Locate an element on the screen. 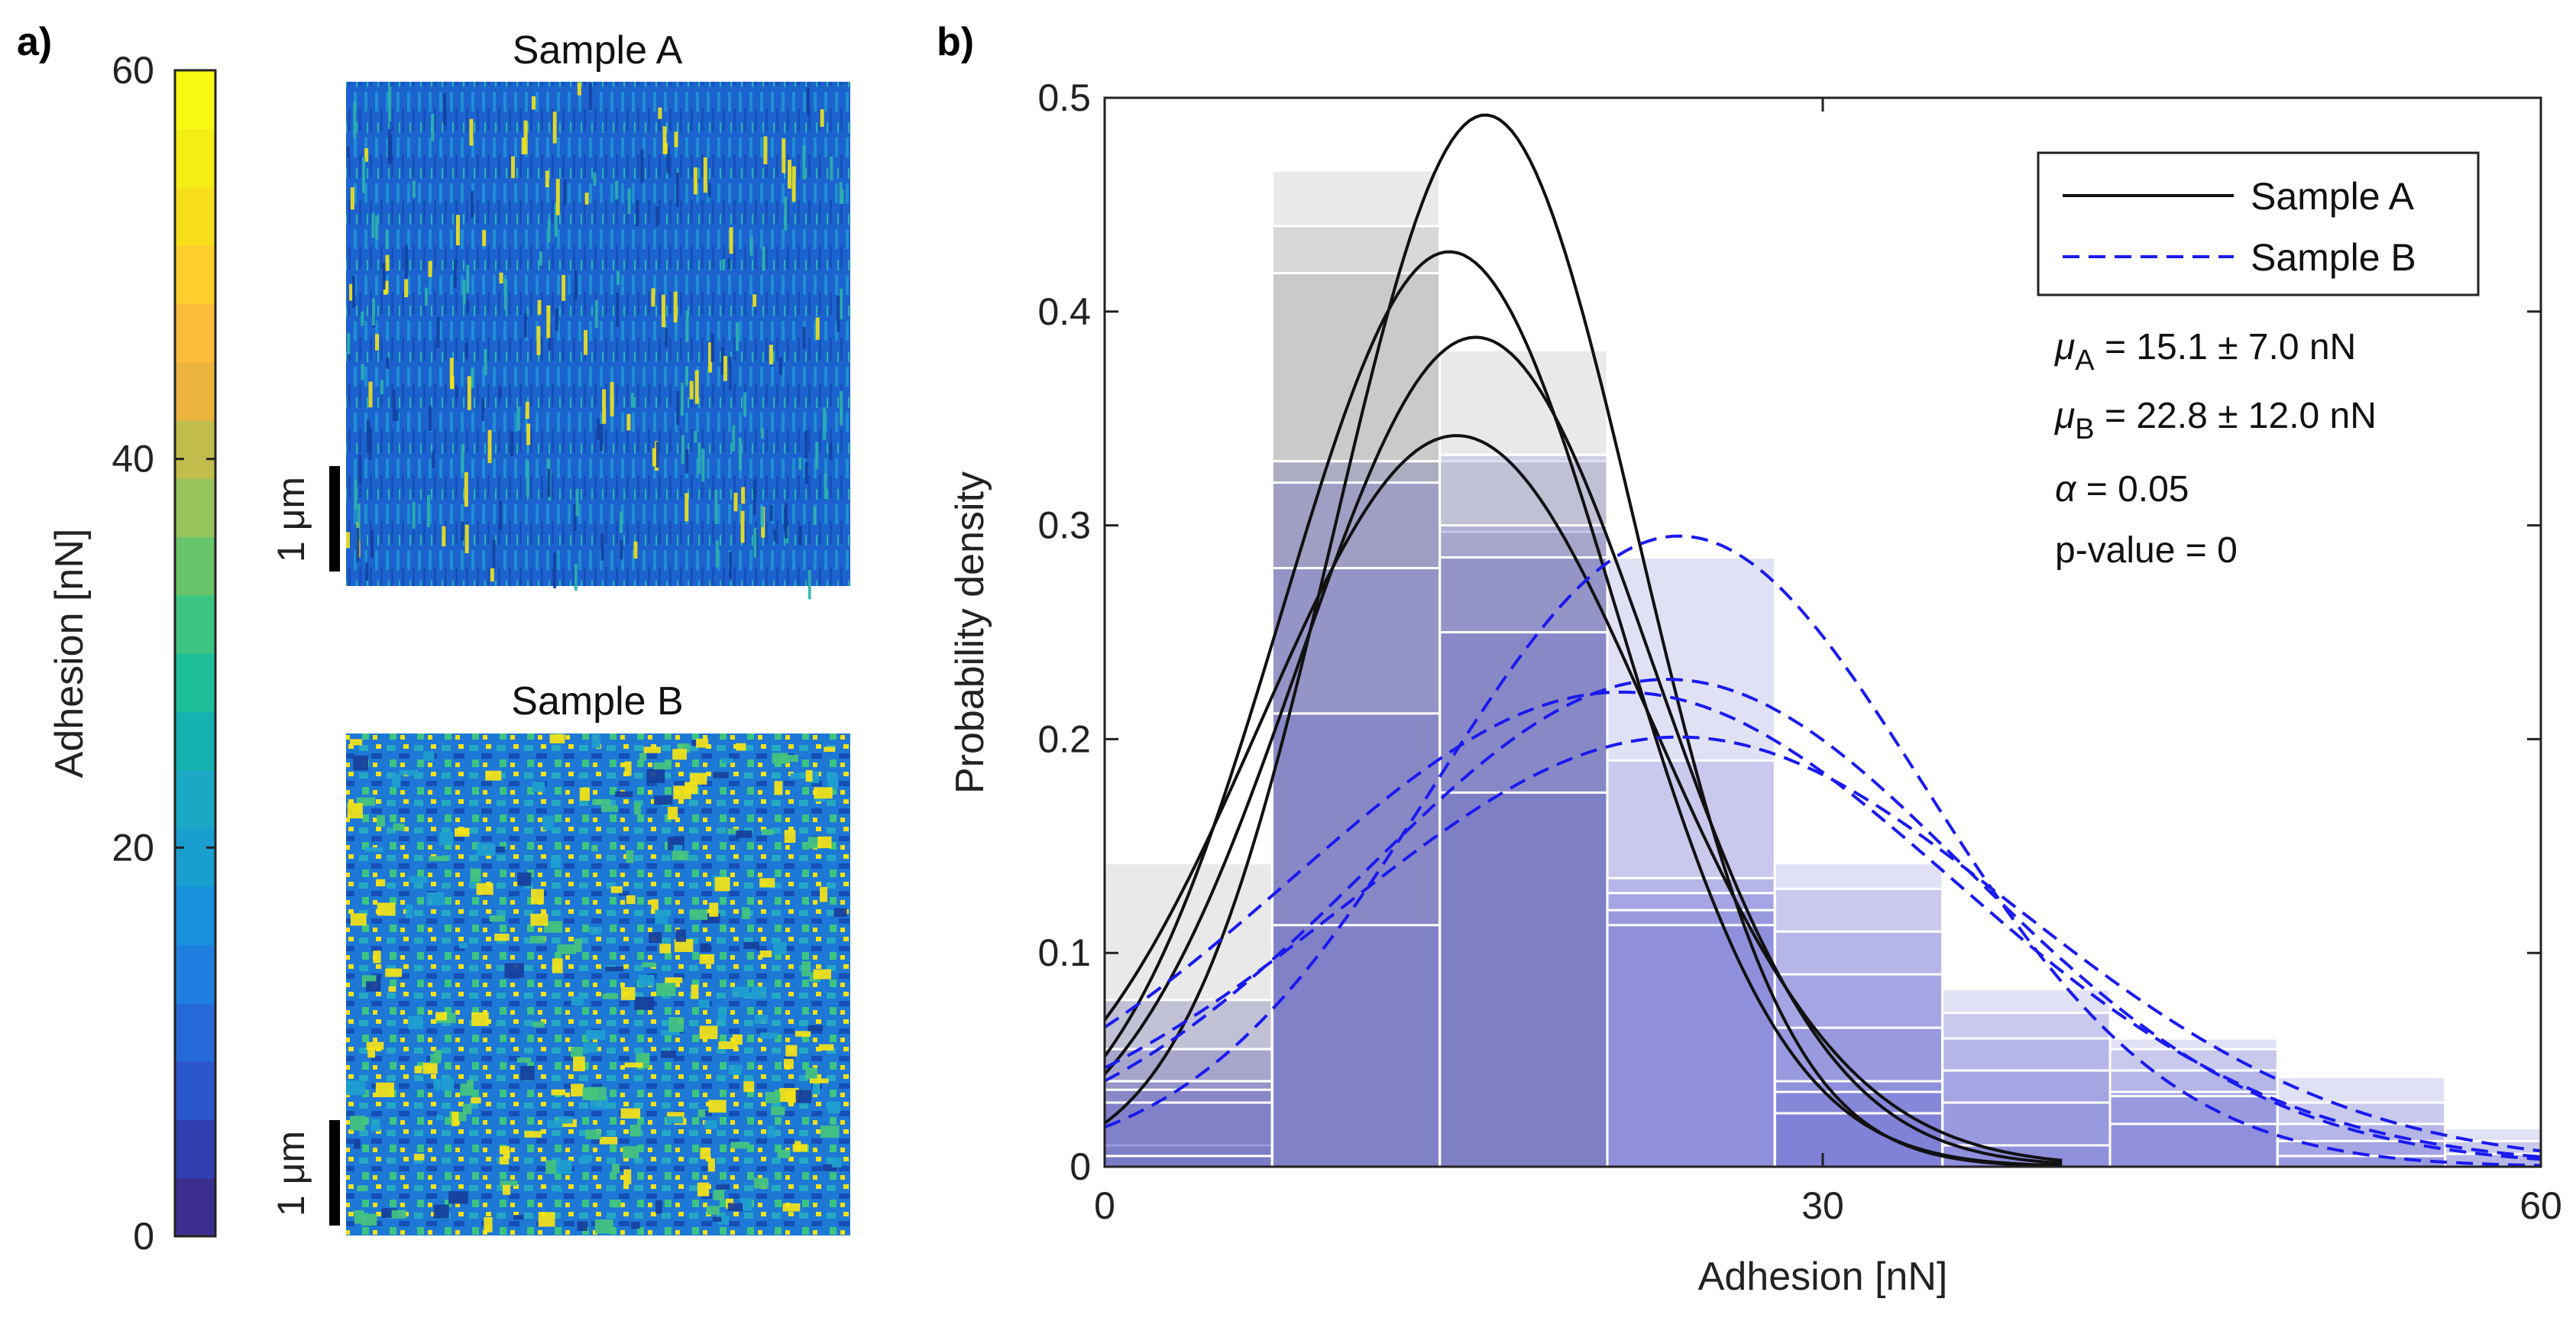  x-tick-label: 60 is located at coordinates (2540, 1206).